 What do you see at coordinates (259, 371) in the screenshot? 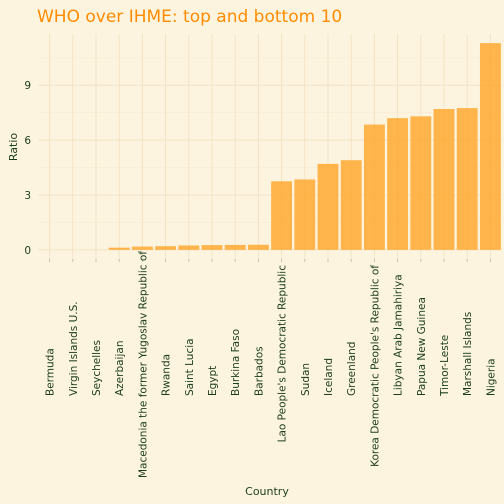
I see `x-tick-label: Barbados` at bounding box center [259, 371].